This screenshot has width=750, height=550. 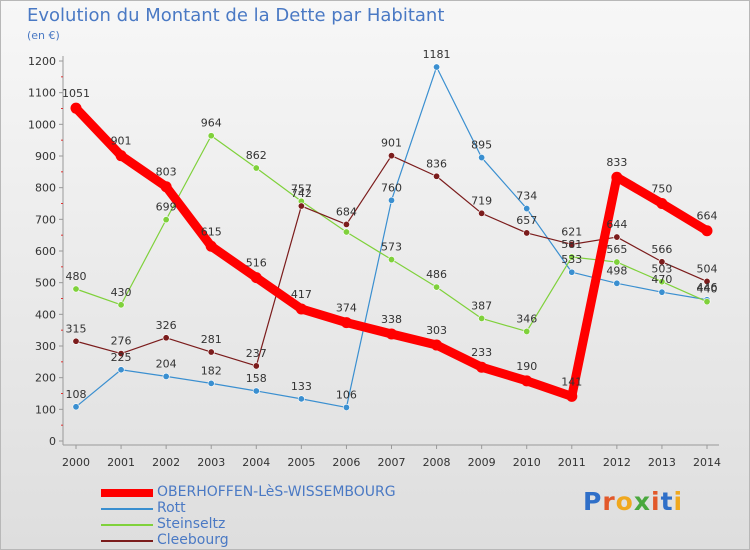 I want to click on data-label: 470, so click(x=661, y=279).